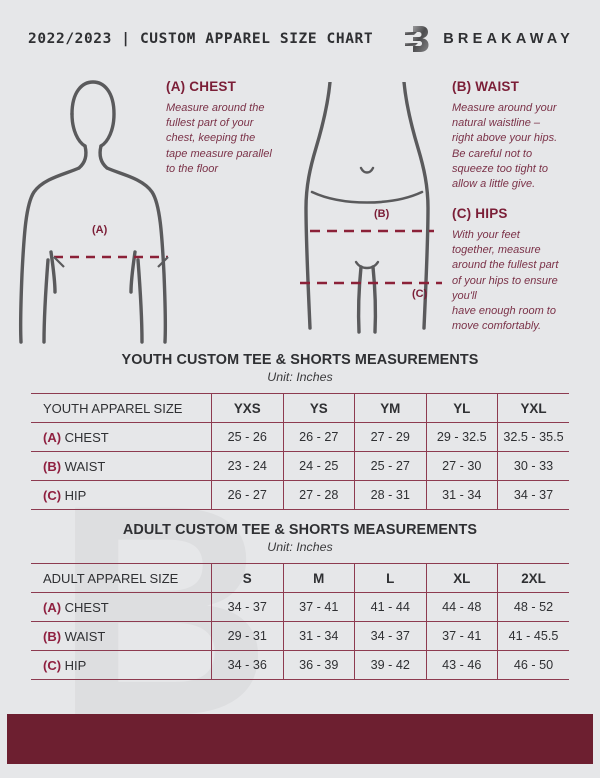 The image size is (600, 778). What do you see at coordinates (462, 466) in the screenshot?
I see `table-cell: 27 - 30` at bounding box center [462, 466].